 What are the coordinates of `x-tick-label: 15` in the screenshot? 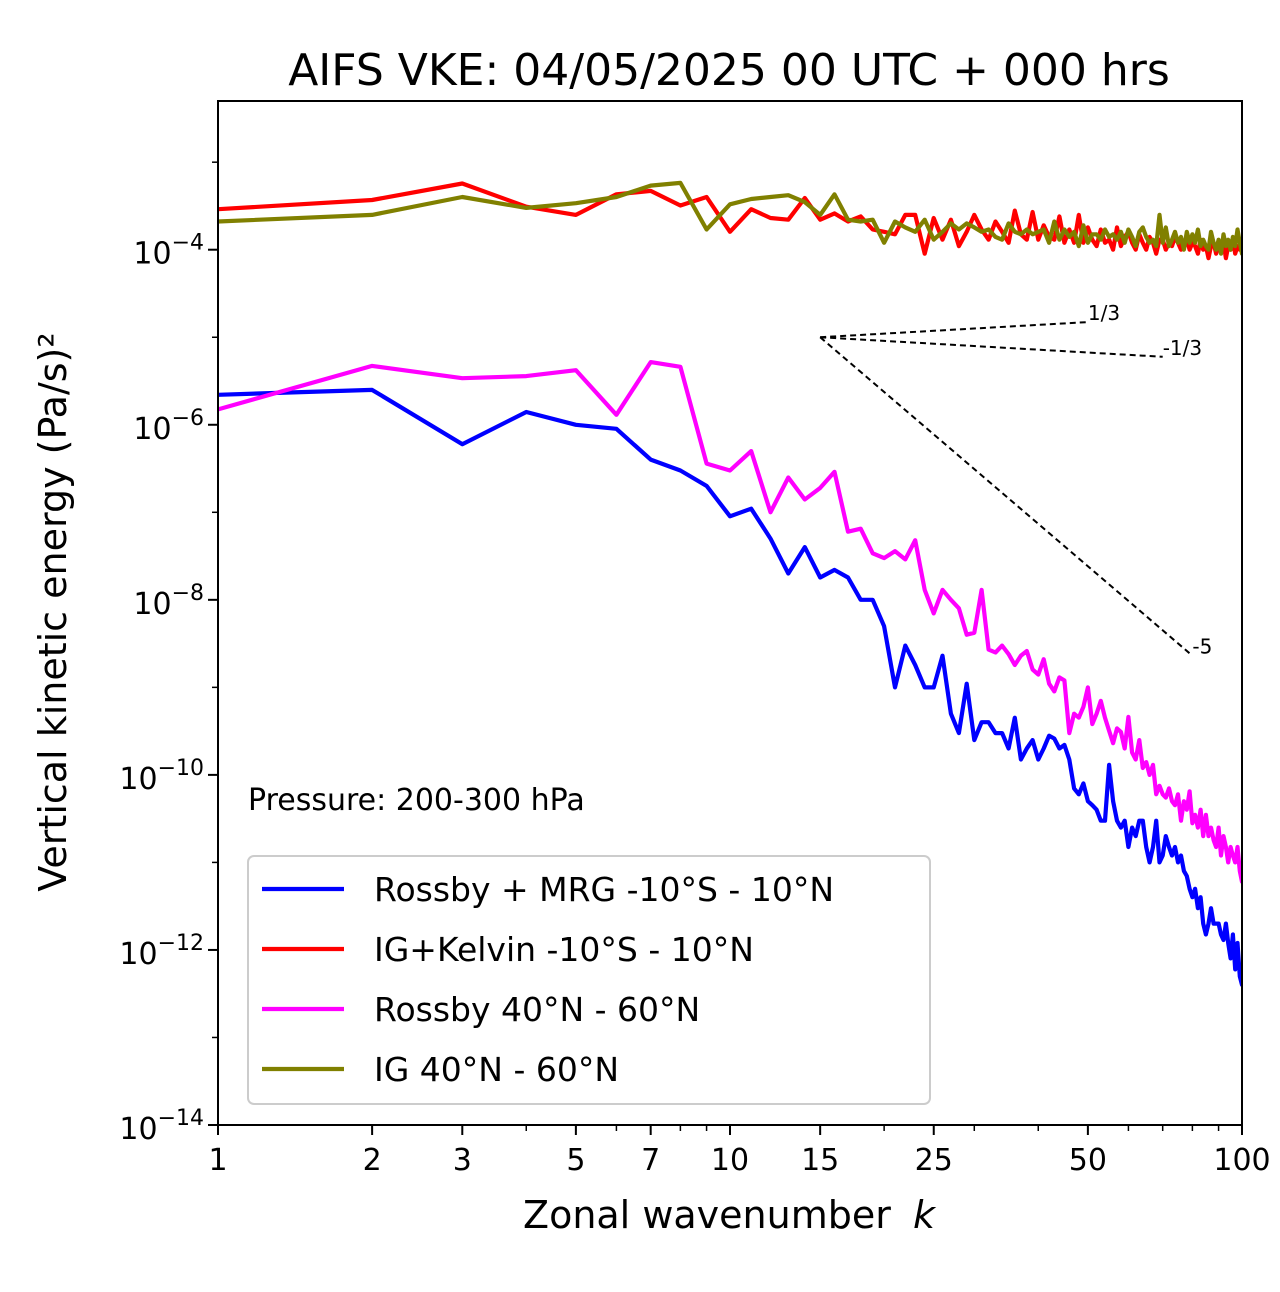 It's located at (820, 1160).